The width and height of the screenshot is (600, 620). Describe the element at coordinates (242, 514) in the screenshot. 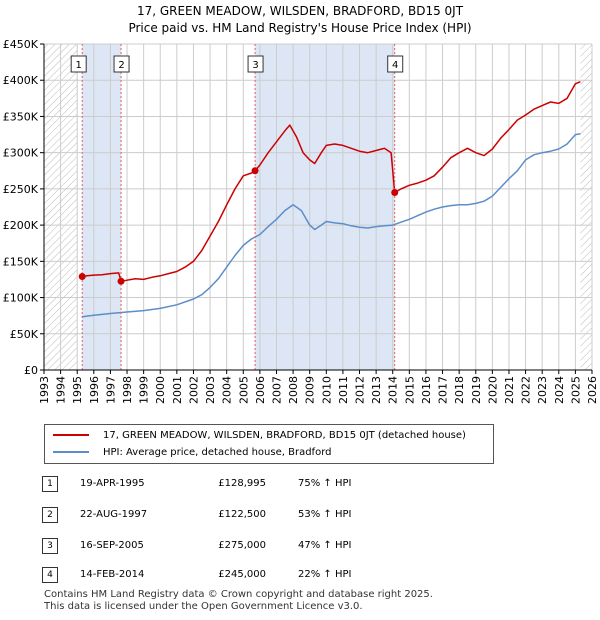

I see `sale-price: £122,500` at that location.